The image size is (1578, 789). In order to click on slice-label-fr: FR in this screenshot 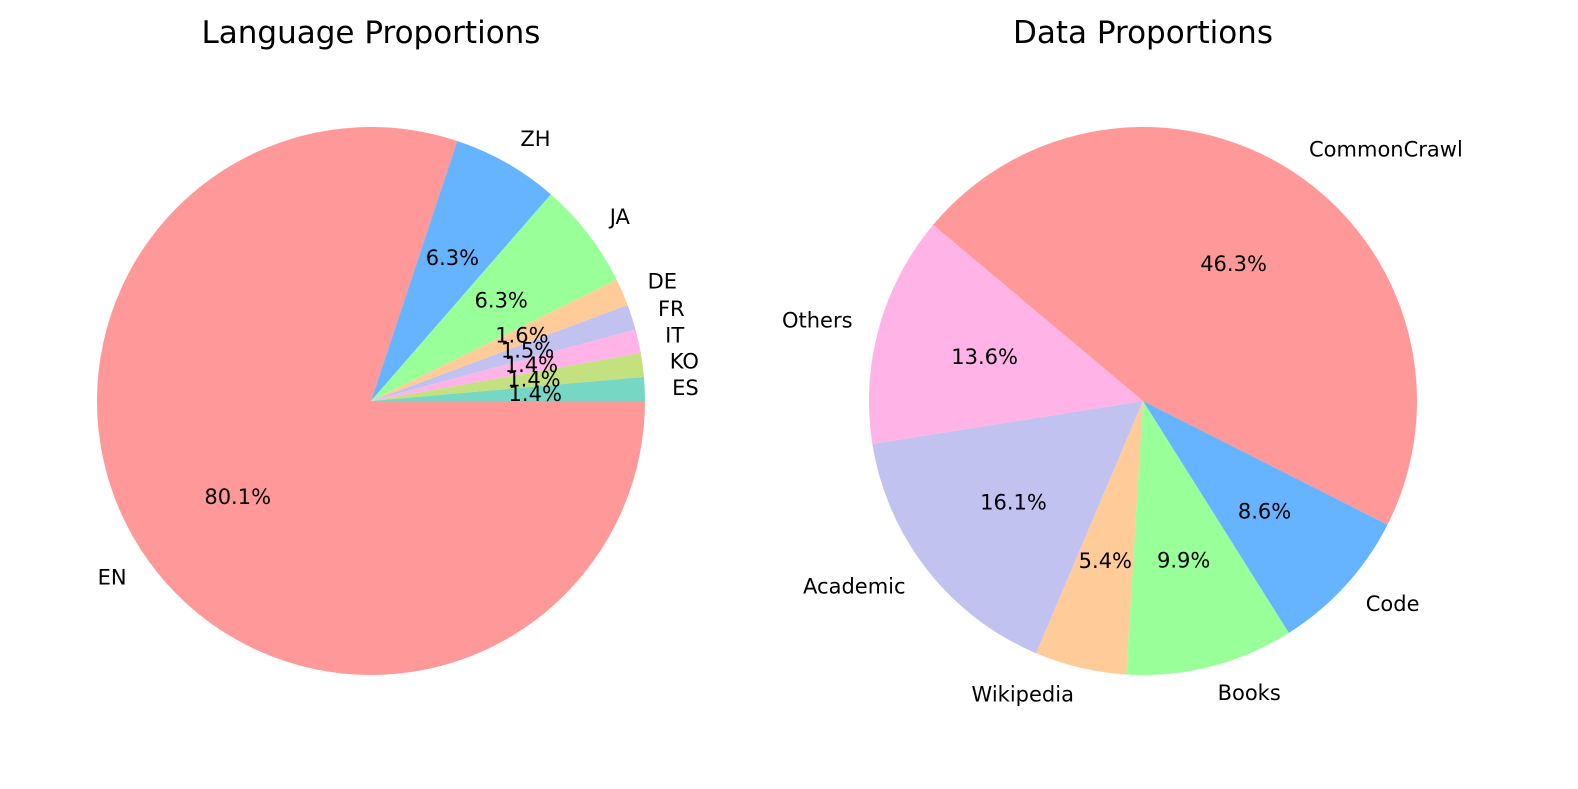, I will do `click(671, 309)`.